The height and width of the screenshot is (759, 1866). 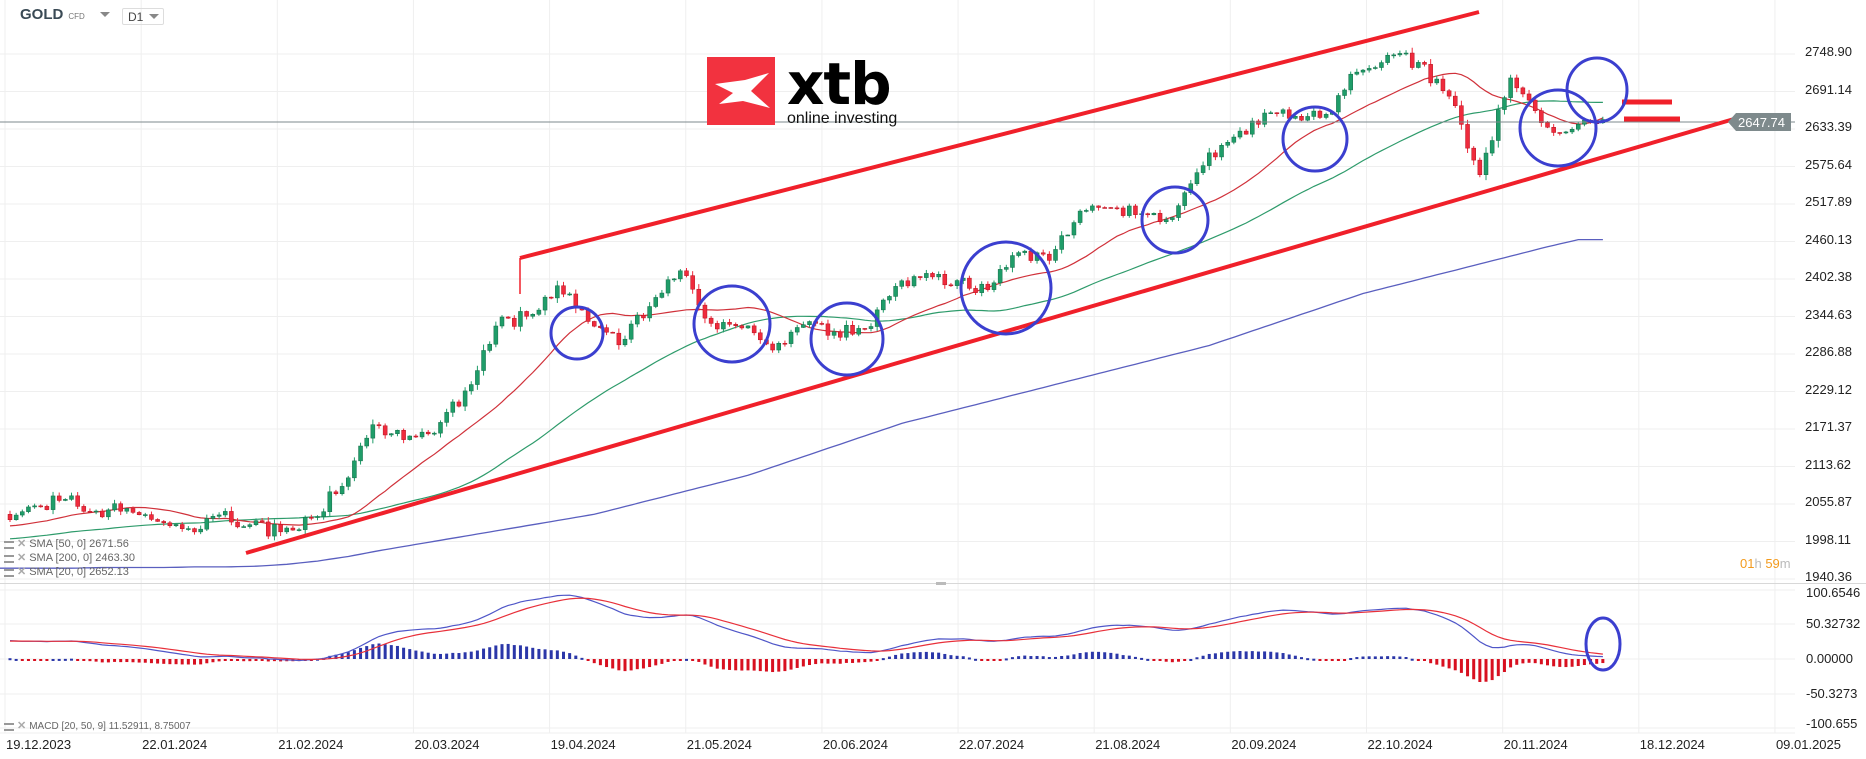 I want to click on legend-sma20: ✕ SMA [20, 0] 2652.13, so click(x=66, y=572).